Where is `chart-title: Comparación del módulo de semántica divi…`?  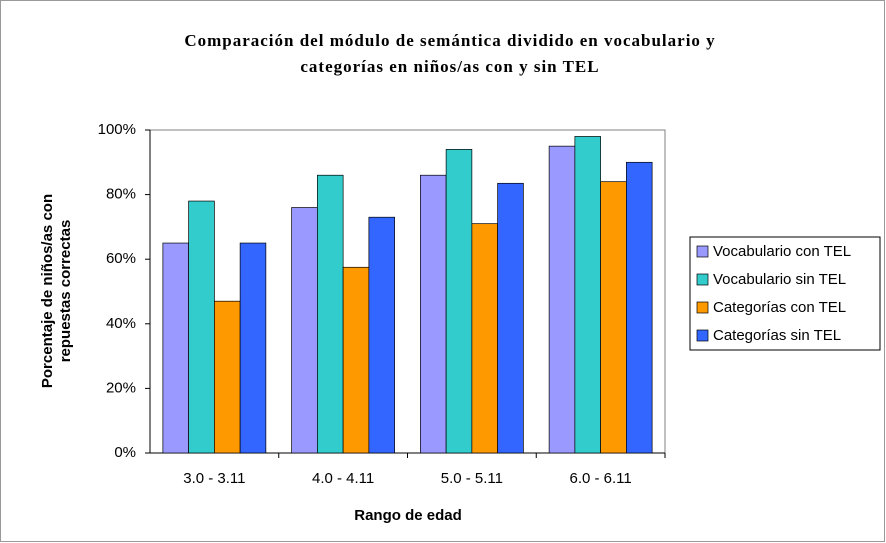 chart-title: Comparación del módulo de semántica divi… is located at coordinates (449, 40).